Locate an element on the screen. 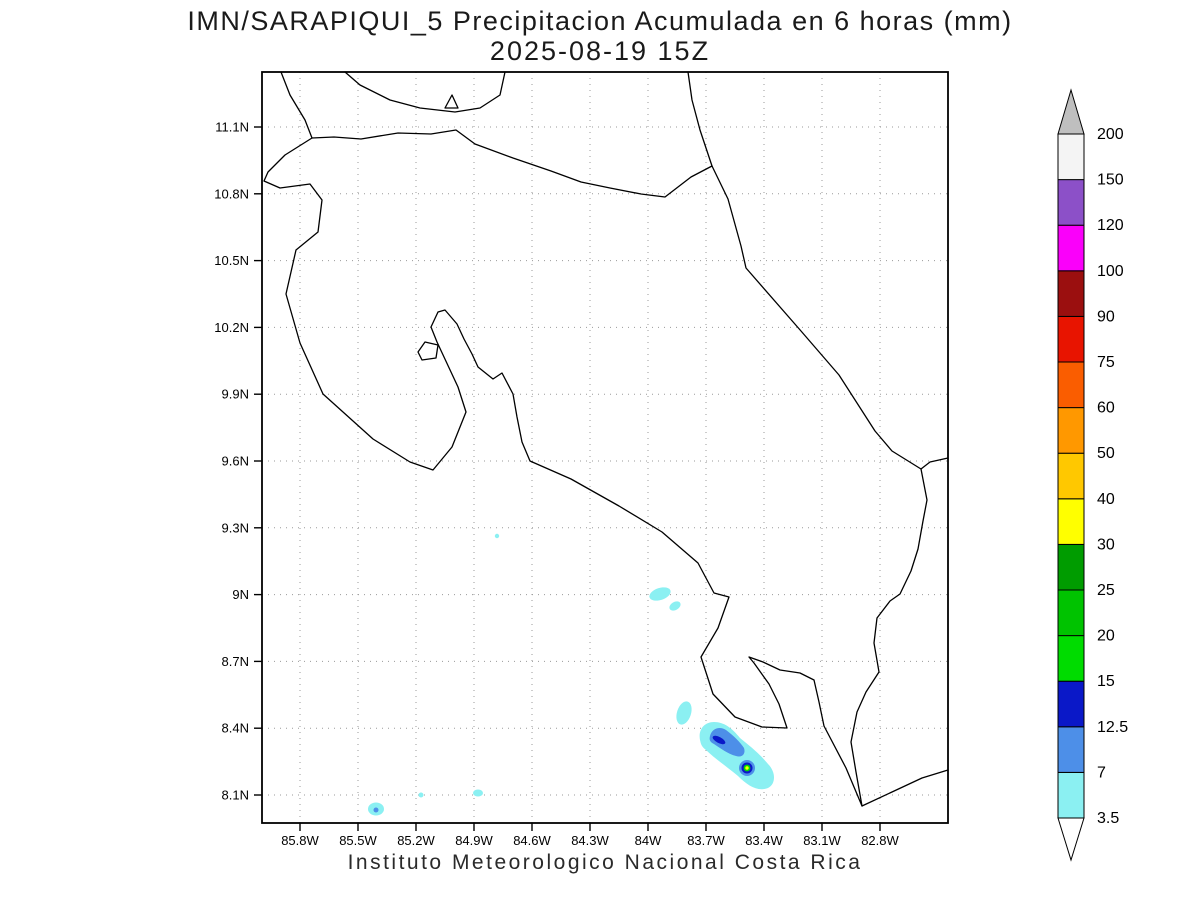 The height and width of the screenshot is (900, 1200). colorbar-level-label: 7 is located at coordinates (1101, 772).